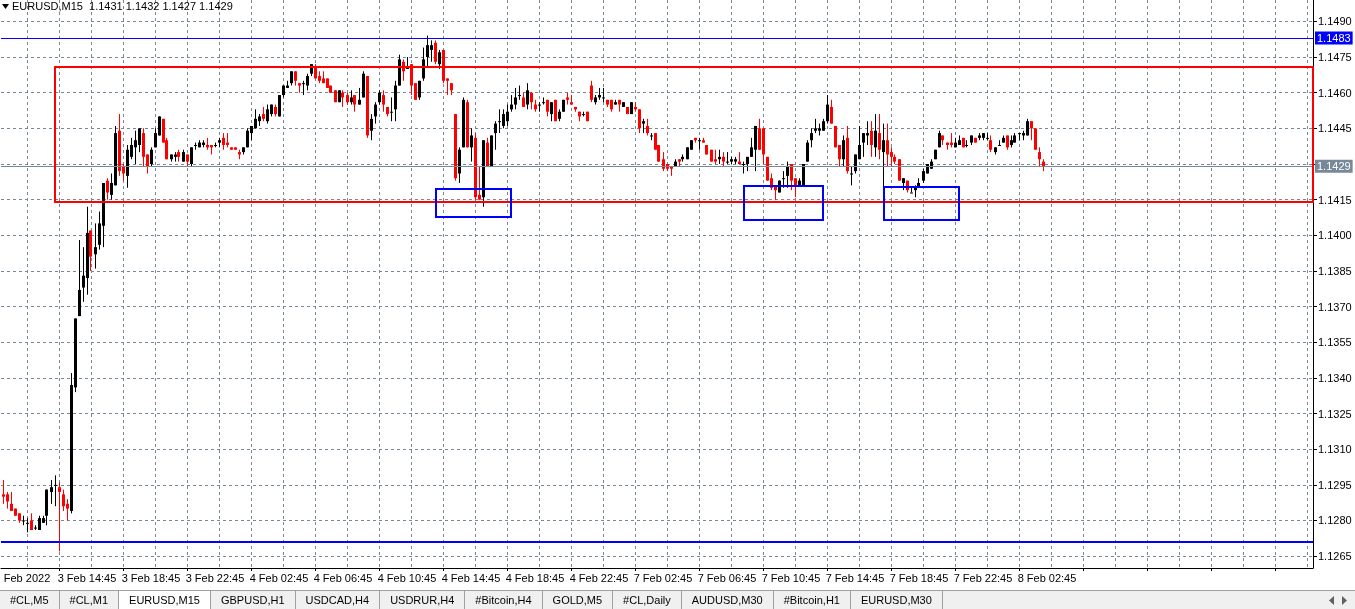 The height and width of the screenshot is (609, 1355). What do you see at coordinates (983, 577) in the screenshot?
I see `x-tick-label: 7 Feb 22:45` at bounding box center [983, 577].